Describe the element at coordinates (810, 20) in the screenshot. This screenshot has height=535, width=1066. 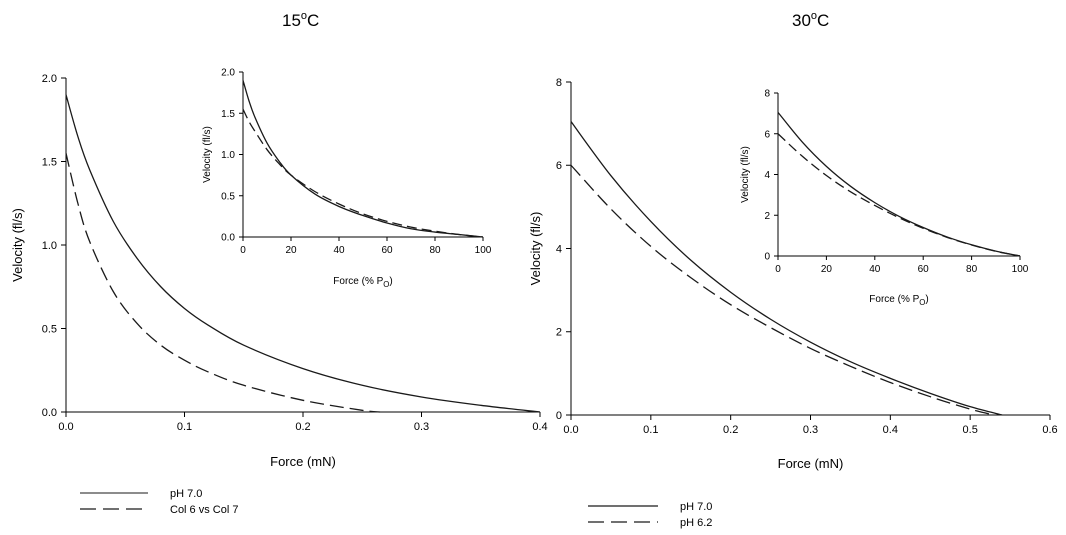
I see `panel-title-30c: 30oC` at that location.